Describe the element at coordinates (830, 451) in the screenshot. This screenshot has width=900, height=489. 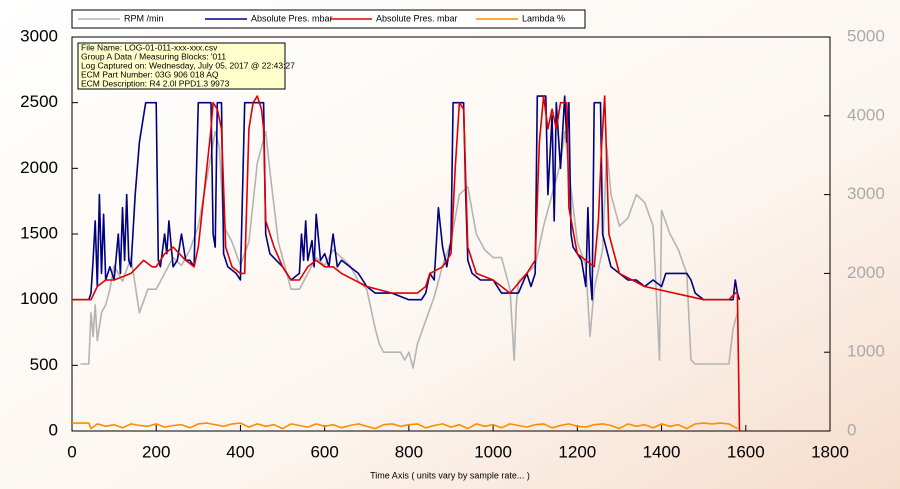
I see `x-tick-label: 1800` at that location.